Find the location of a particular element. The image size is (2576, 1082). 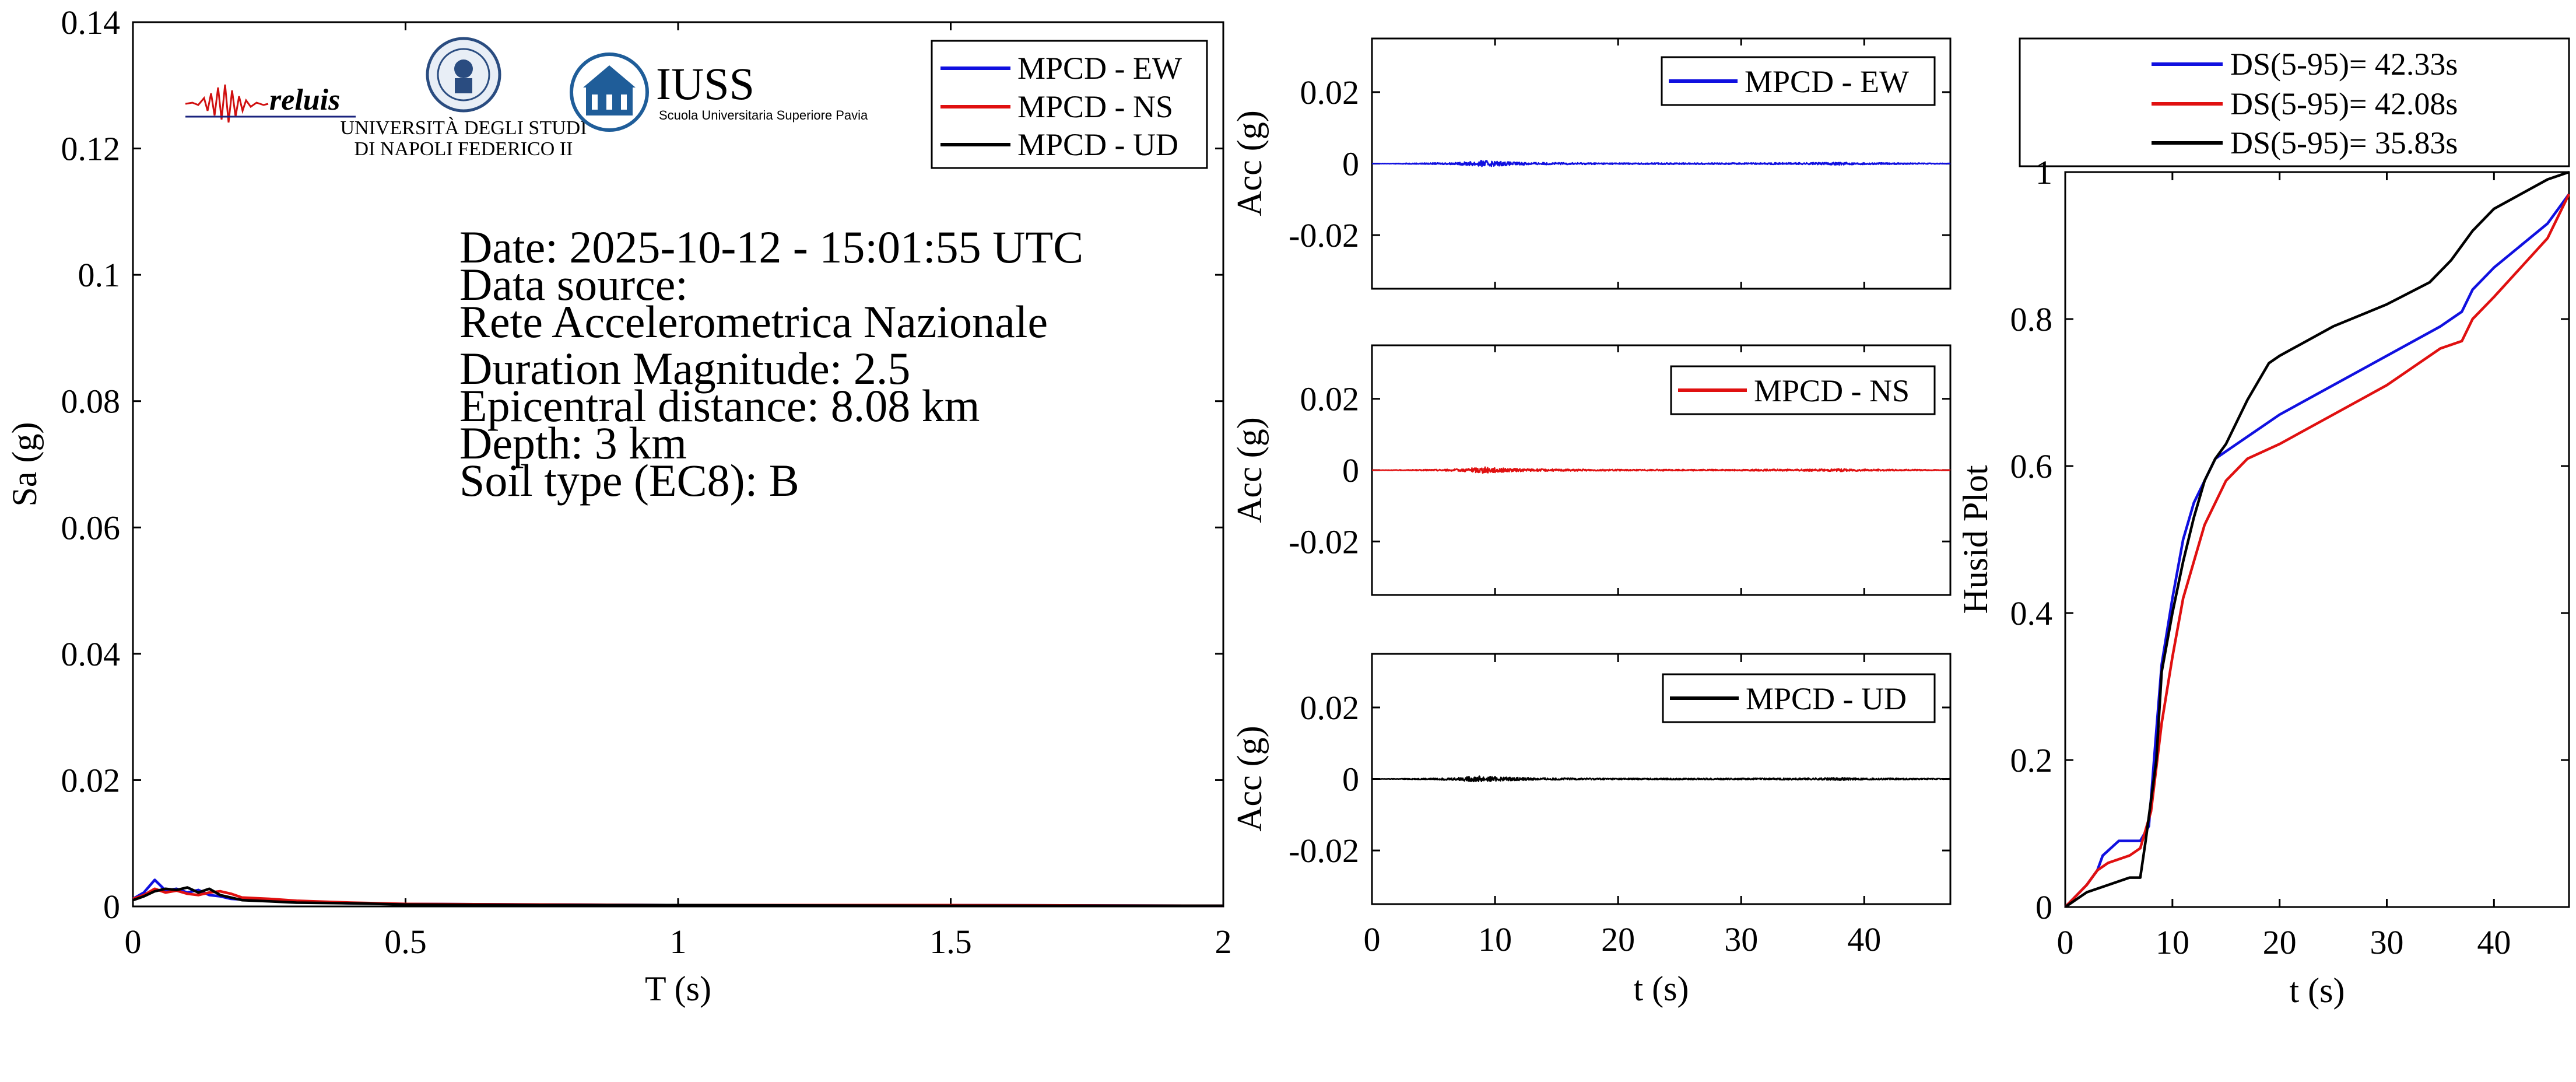

husid-ytick-label: 0.2 is located at coordinates (2031, 760).